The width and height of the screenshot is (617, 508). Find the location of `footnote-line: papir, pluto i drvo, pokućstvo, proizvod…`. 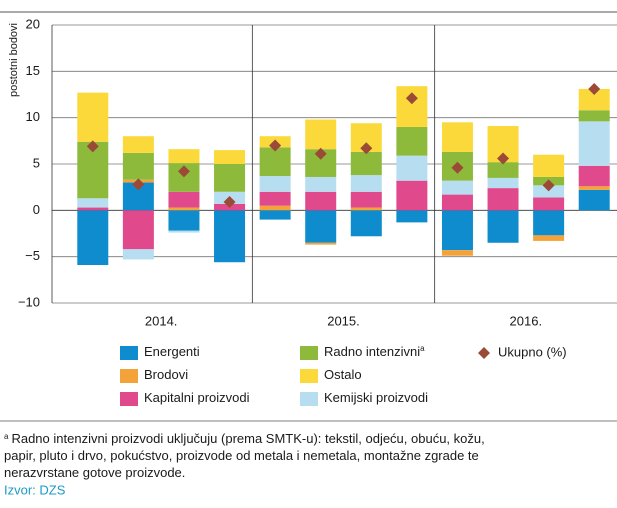

footnote-line: papir, pluto i drvo, pokućstvo, proizvod… is located at coordinates (241, 455).